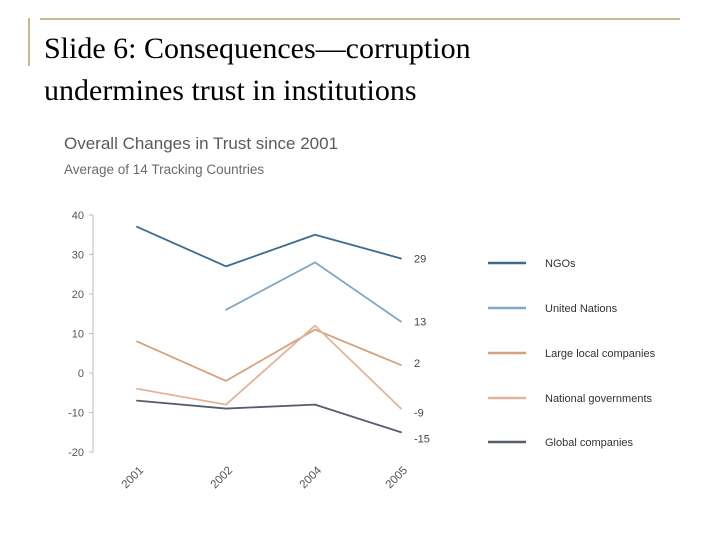  What do you see at coordinates (230, 90) in the screenshot?
I see `slide-title-line-2: undermines trust in institutions` at bounding box center [230, 90].